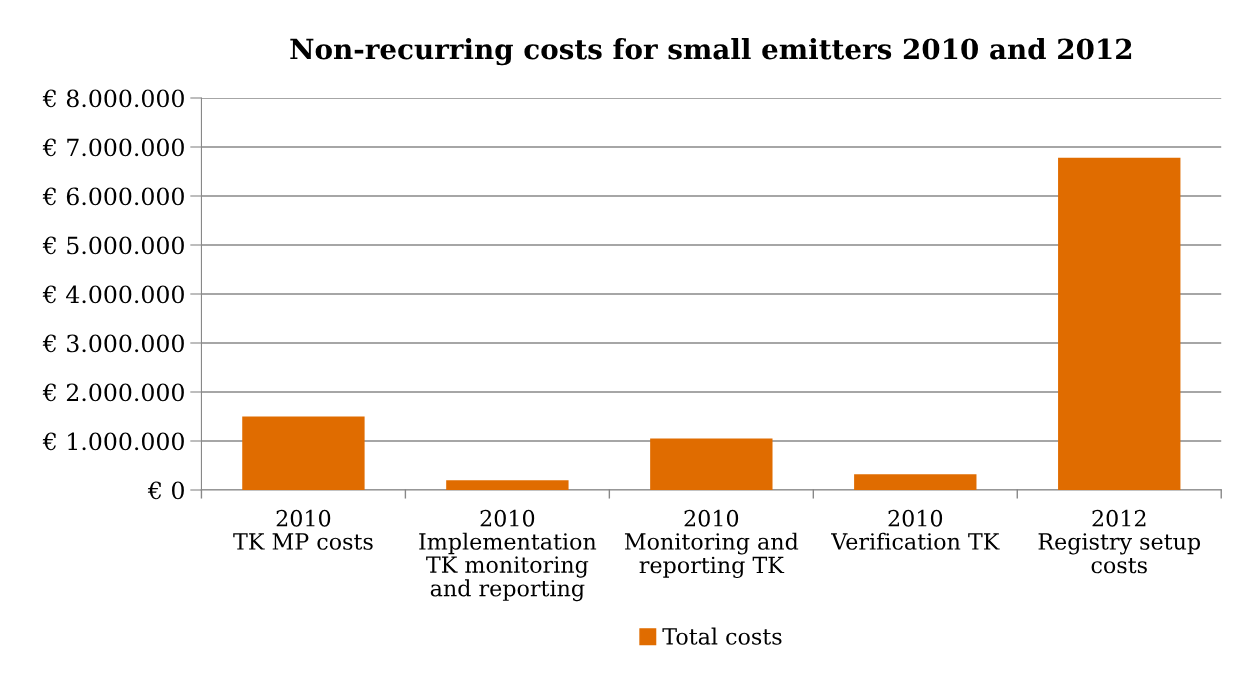 This screenshot has width=1259, height=700. I want to click on x-tick-label: 2010 Verification TK, so click(915, 529).